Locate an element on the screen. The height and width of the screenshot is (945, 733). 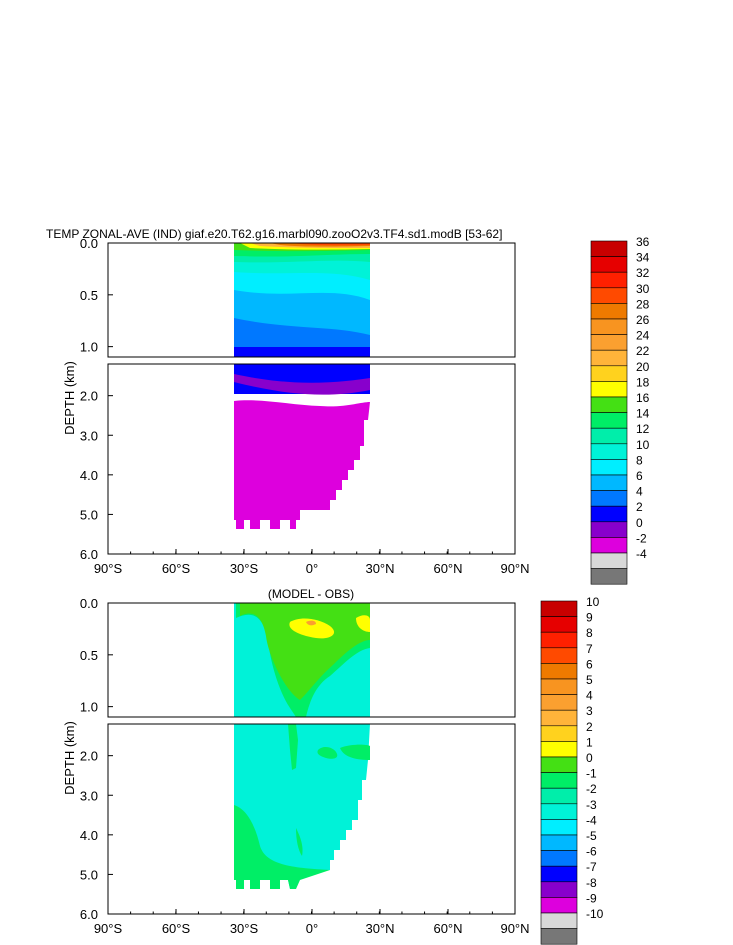
colorbar-label: -9 is located at coordinates (591, 898).